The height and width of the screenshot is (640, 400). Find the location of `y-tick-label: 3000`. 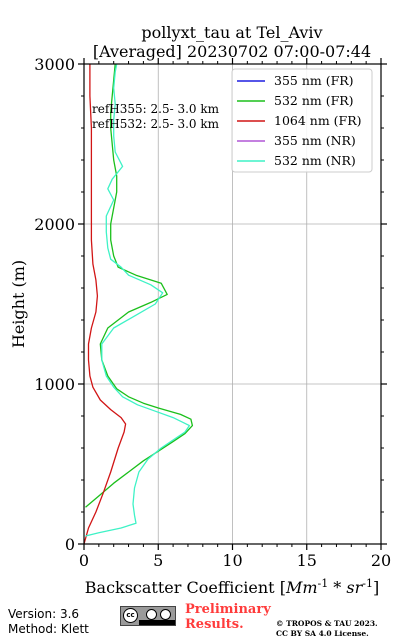

y-tick-label: 3000 is located at coordinates (54, 64).